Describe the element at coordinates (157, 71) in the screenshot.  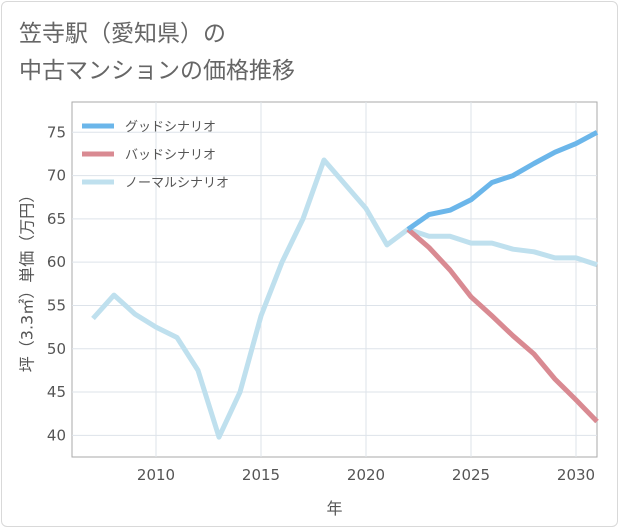
I see `chart-title-line-2: 中古マンションの価格推移` at that location.